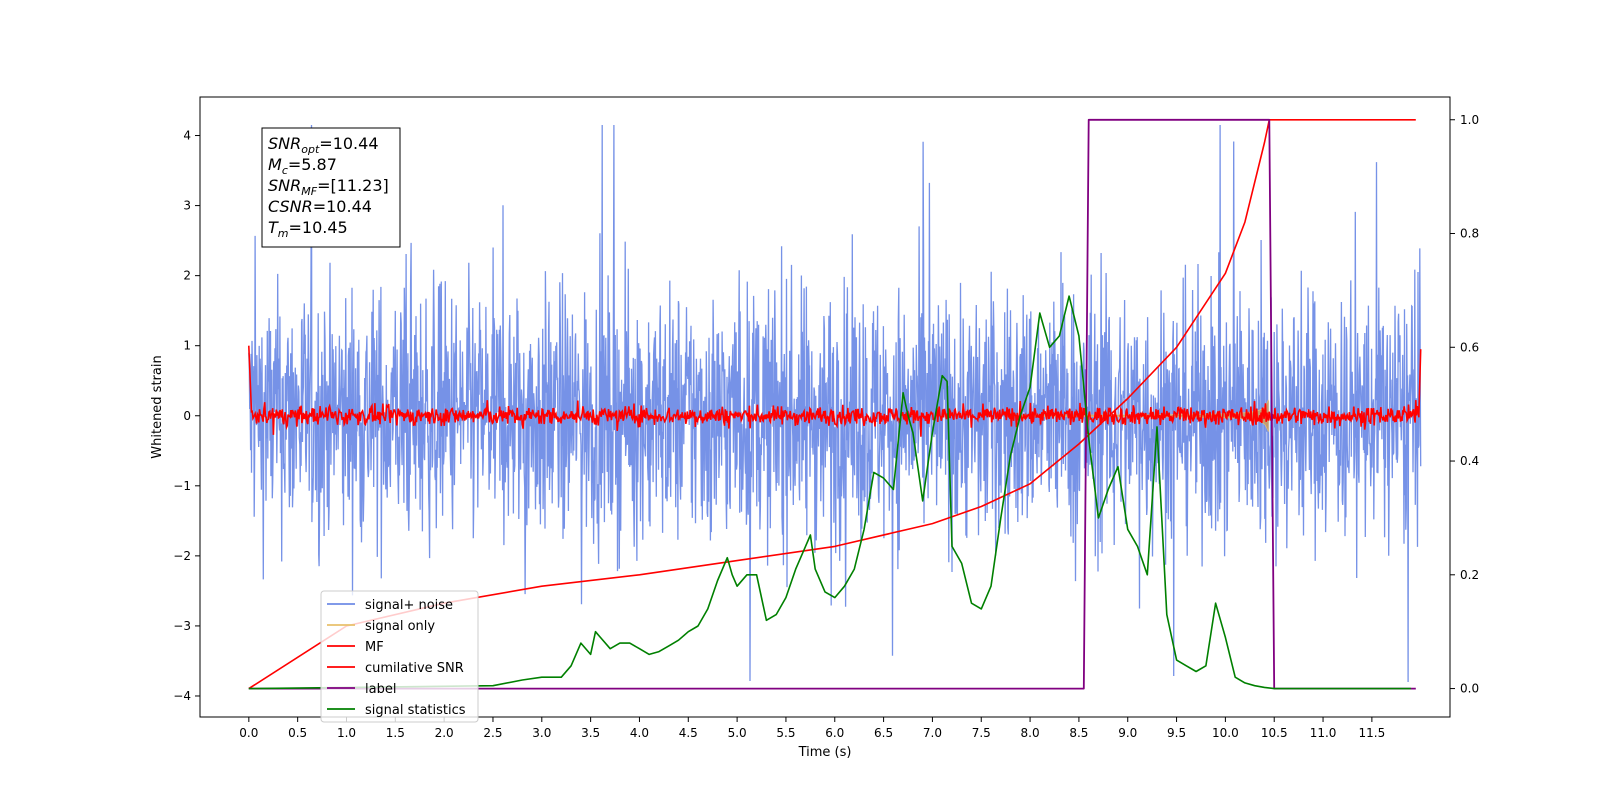  What do you see at coordinates (1225, 733) in the screenshot?
I see `x-tick-label: 10.0` at bounding box center [1225, 733].